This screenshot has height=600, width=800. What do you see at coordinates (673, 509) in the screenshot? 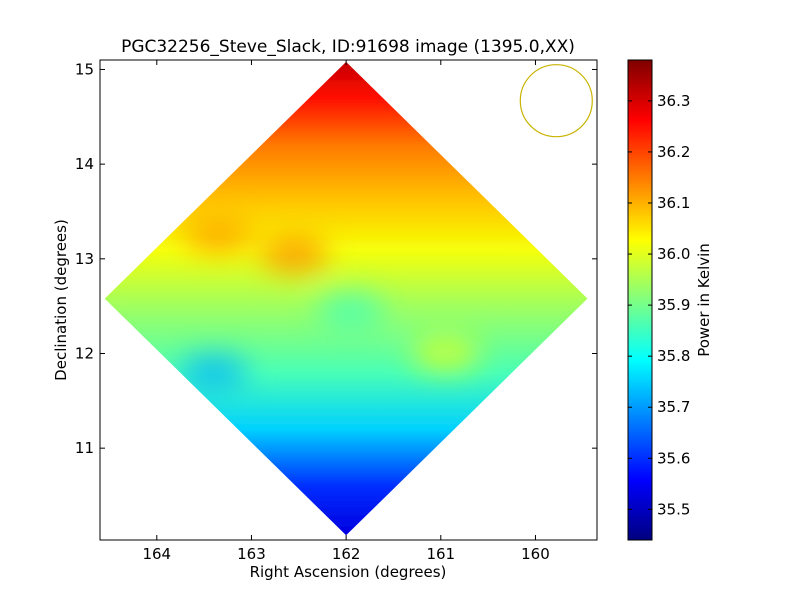
I see `colorbar-tick-label: 35.5` at bounding box center [673, 509].